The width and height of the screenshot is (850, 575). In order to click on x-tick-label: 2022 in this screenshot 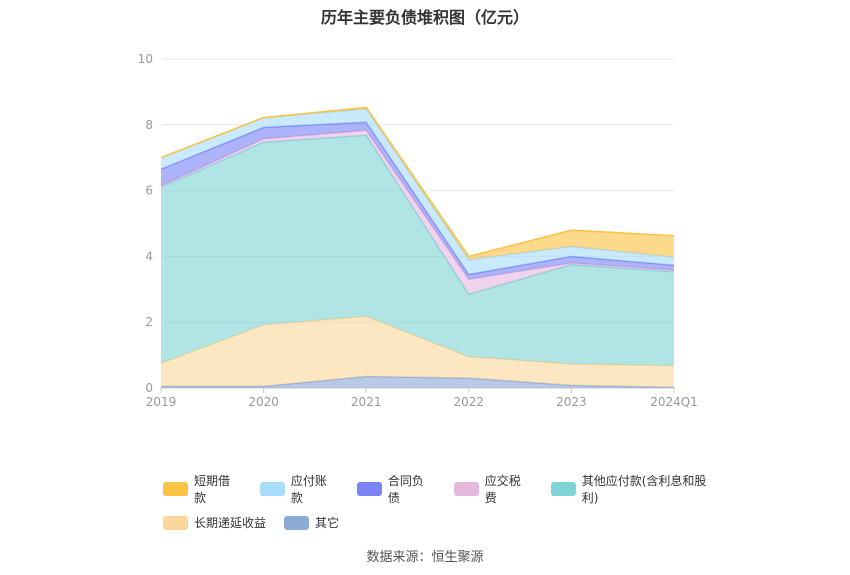, I will do `click(469, 402)`.